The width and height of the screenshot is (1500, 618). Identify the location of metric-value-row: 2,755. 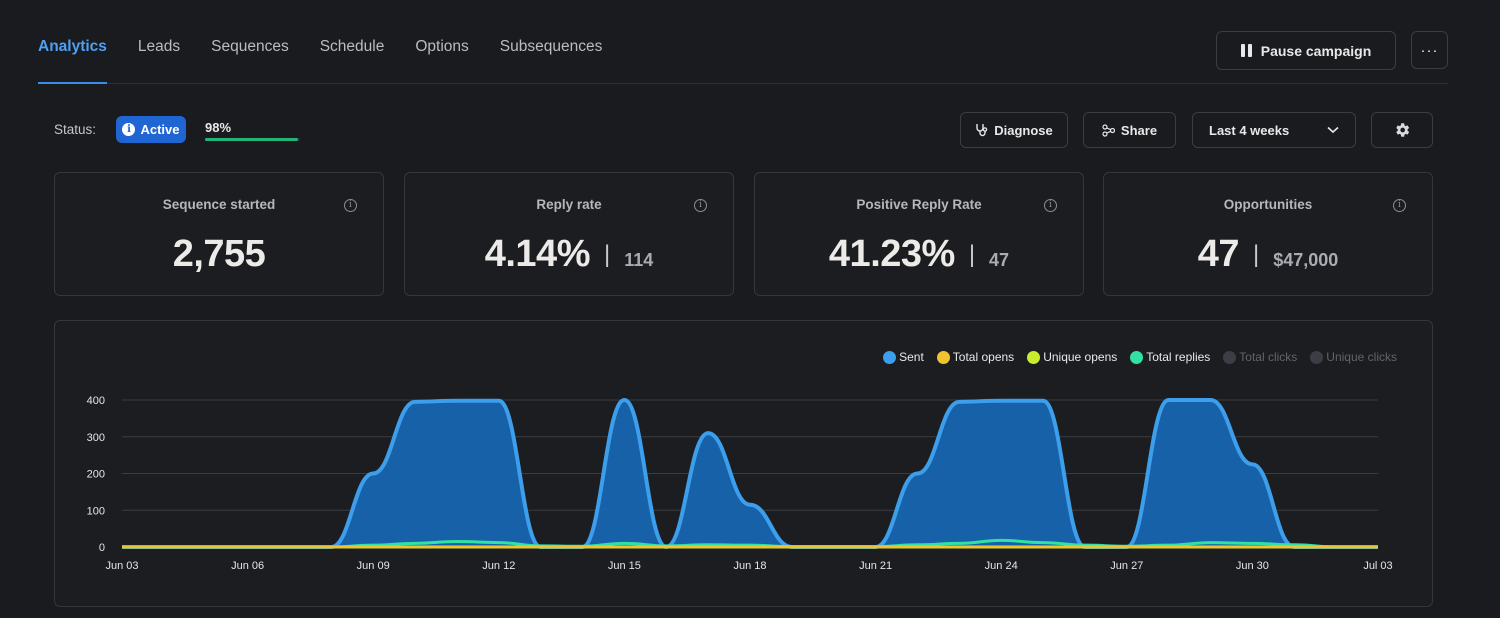
(219, 254).